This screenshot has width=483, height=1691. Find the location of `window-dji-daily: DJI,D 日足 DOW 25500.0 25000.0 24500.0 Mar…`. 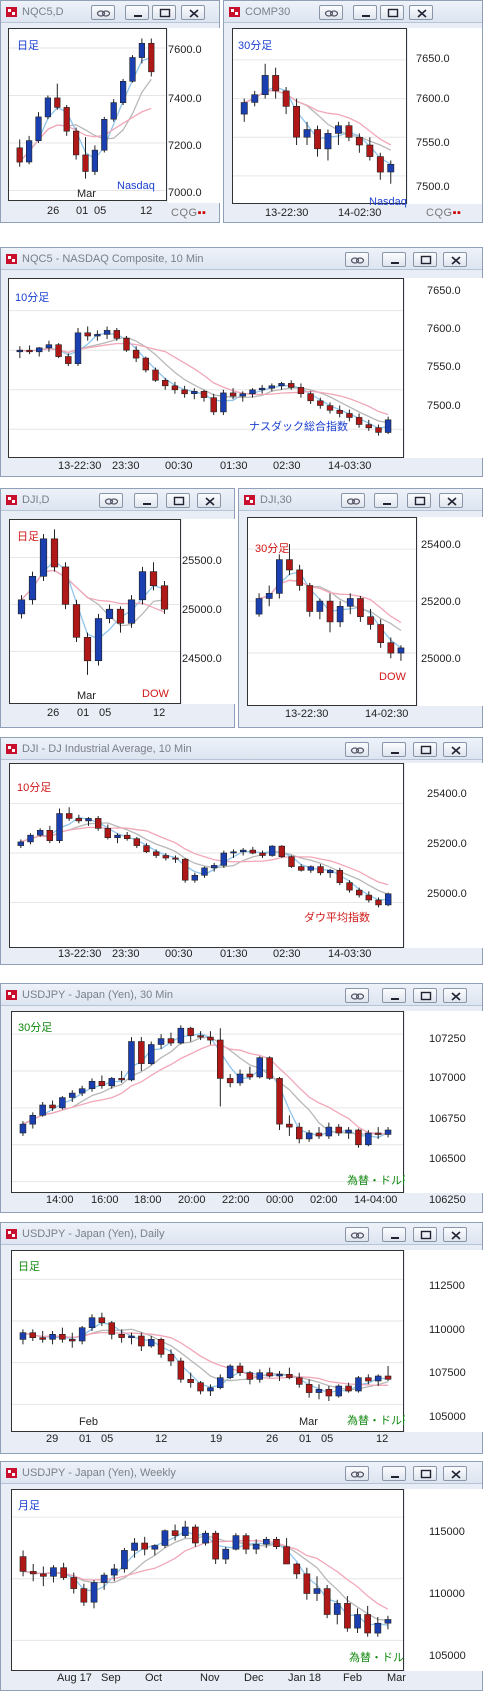

window-dji-daily: DJI,D 日足 DOW 25500.0 25000.0 24500.0 Mar… is located at coordinates (117, 608).